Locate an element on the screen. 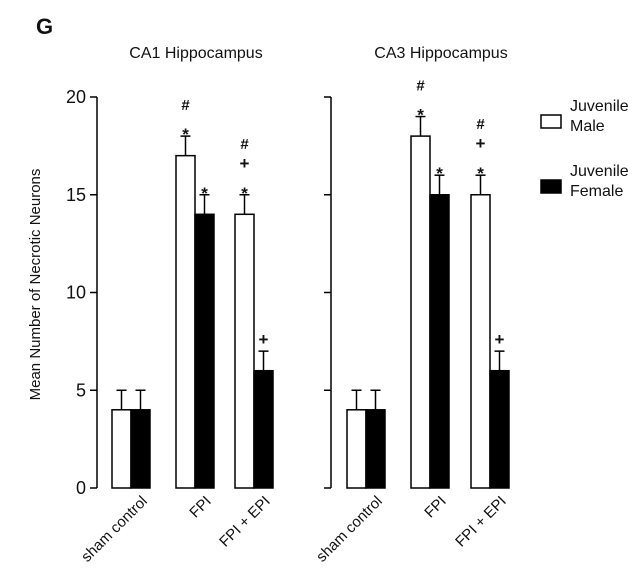 This screenshot has height=586, width=635. legend-male-swatch is located at coordinates (551, 121).